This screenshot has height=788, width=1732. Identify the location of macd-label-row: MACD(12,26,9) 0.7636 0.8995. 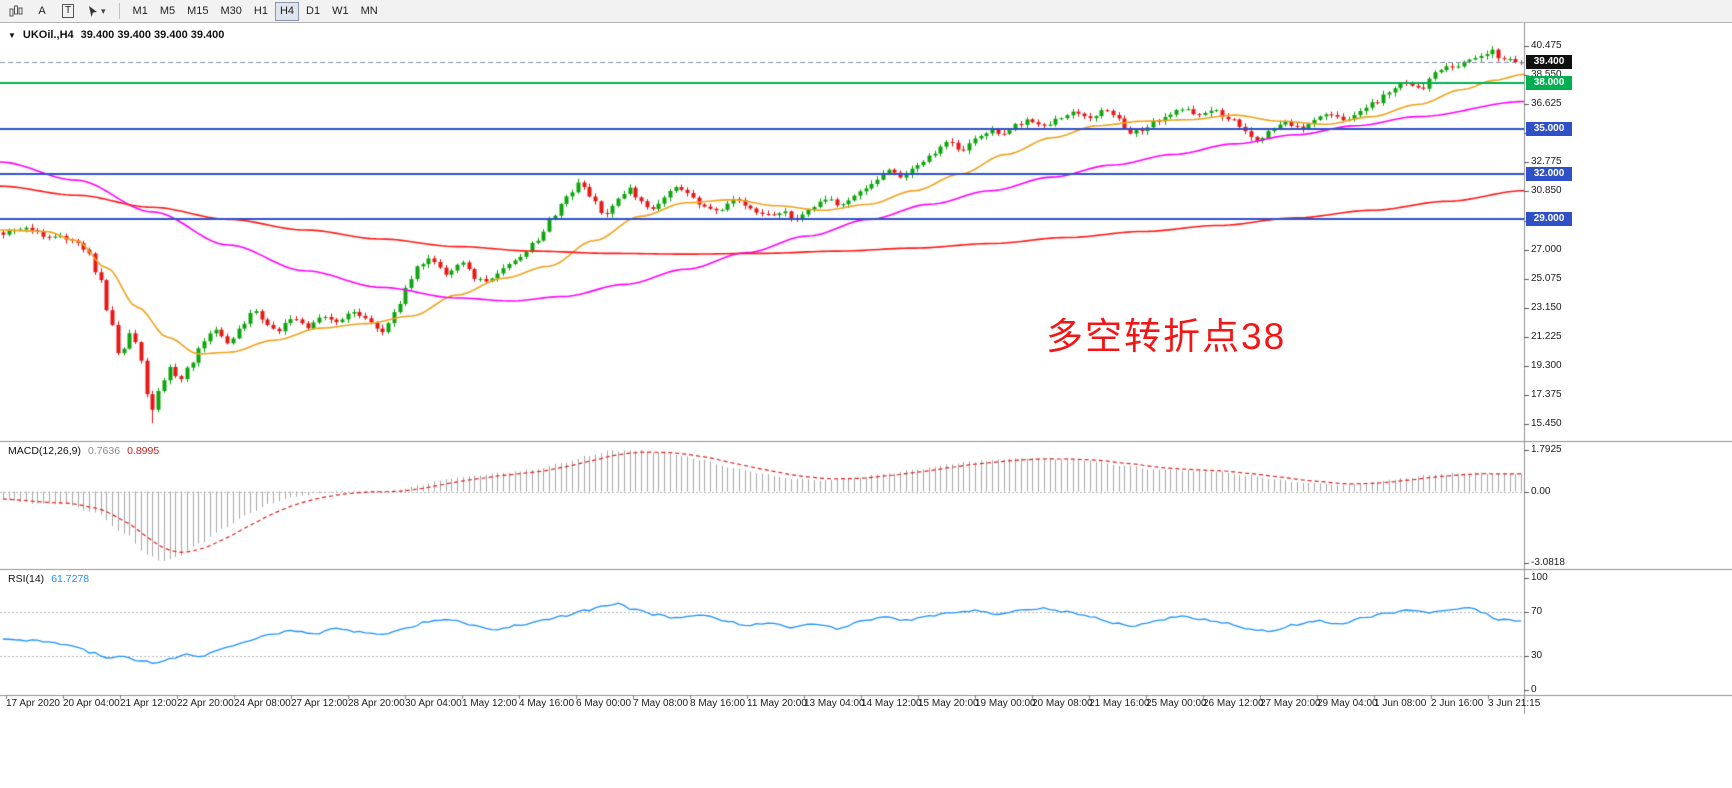
(83, 451).